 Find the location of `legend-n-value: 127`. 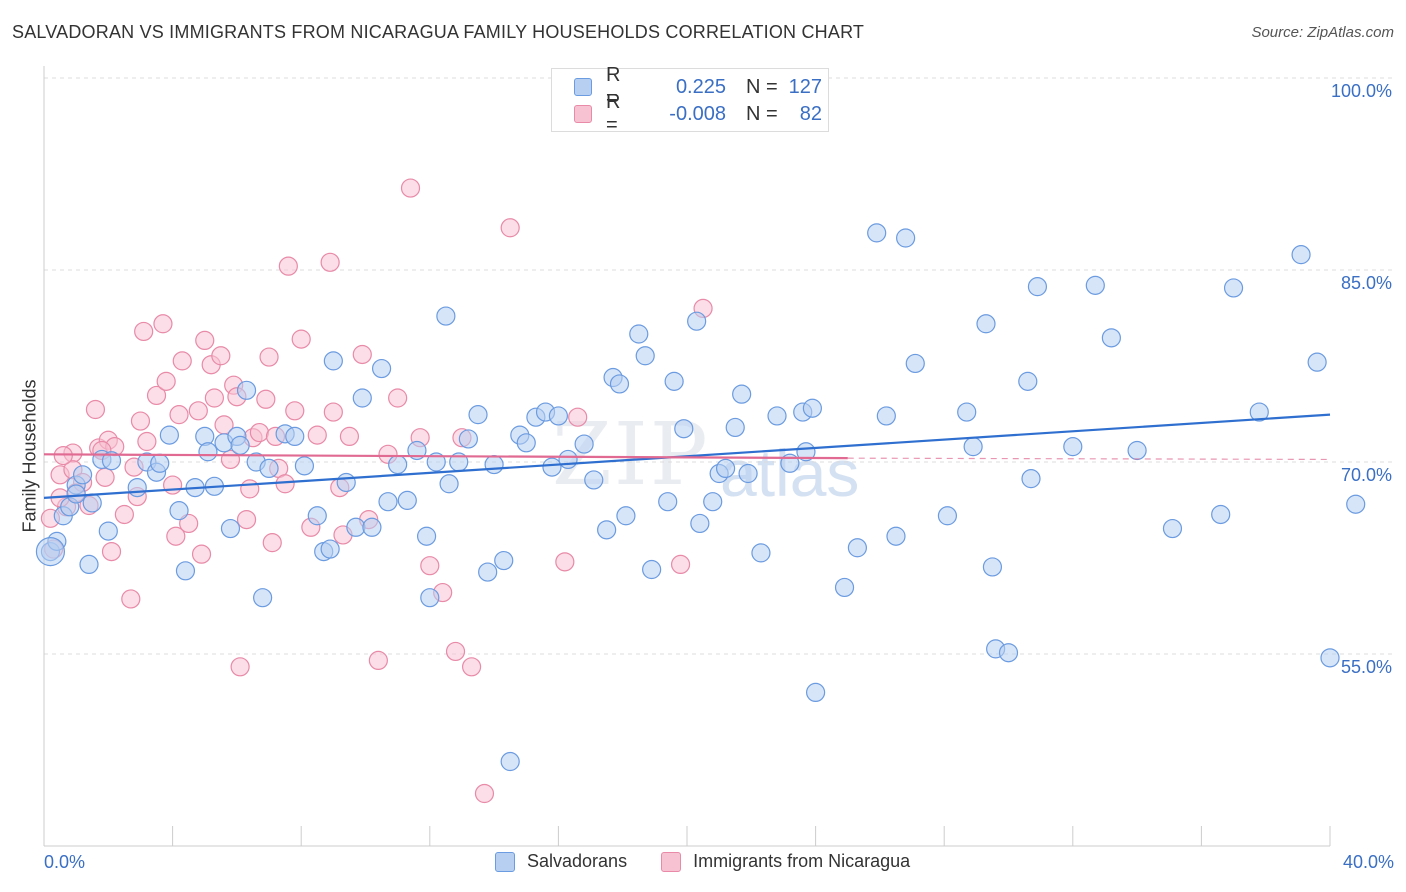

legend-n-value: 127 is located at coordinates (805, 86).